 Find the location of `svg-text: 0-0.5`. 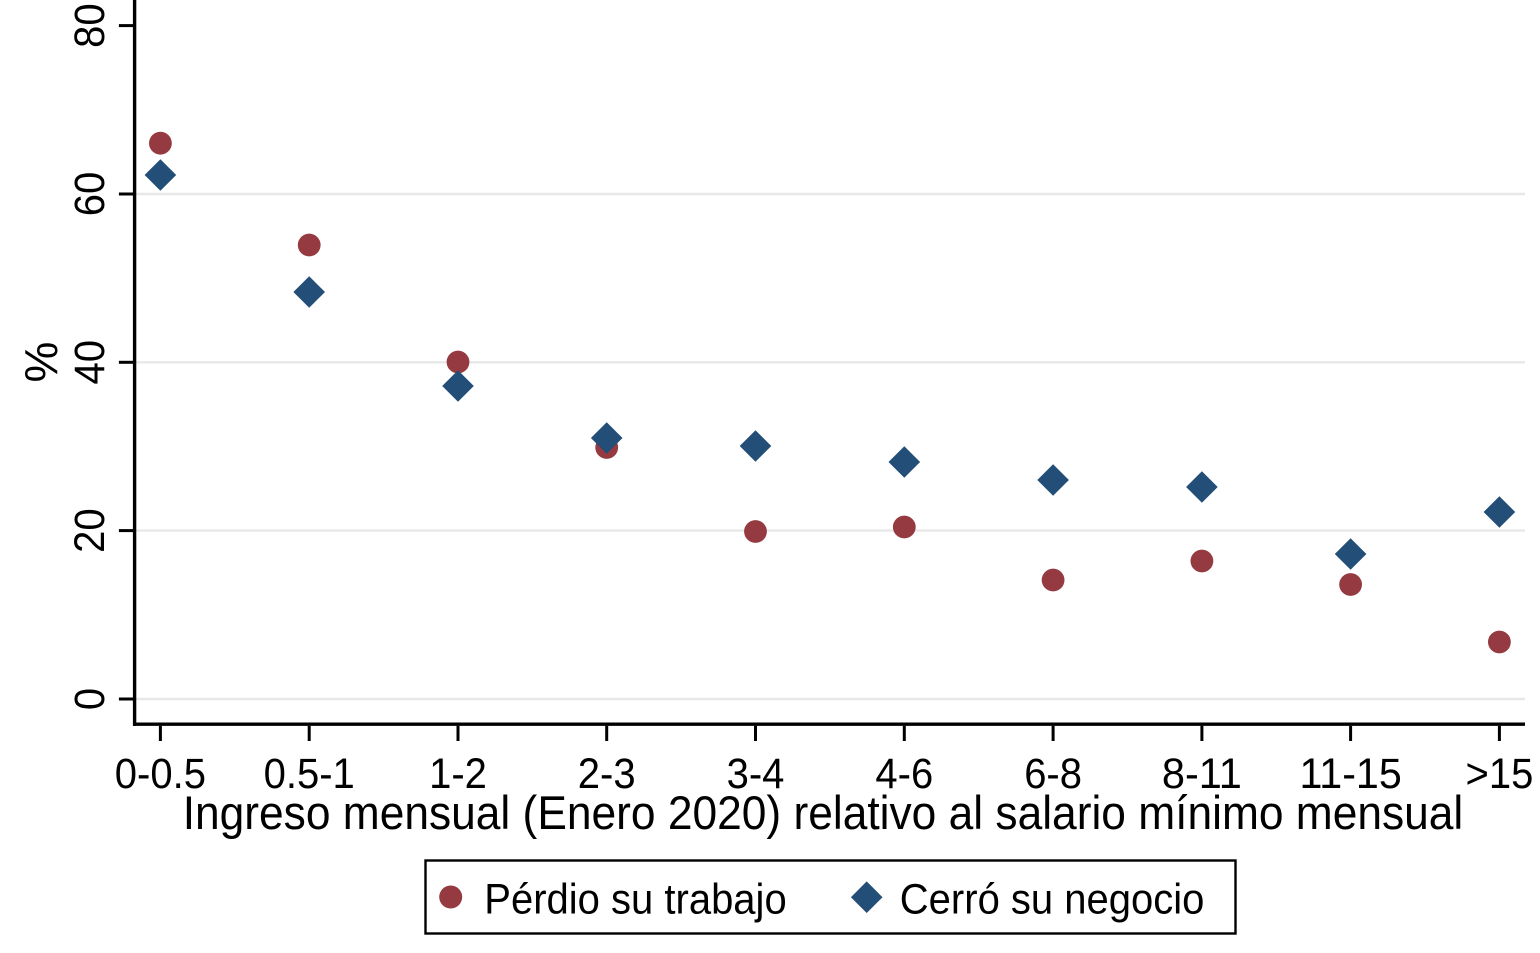

svg-text: 0-0.5 is located at coordinates (160, 774).